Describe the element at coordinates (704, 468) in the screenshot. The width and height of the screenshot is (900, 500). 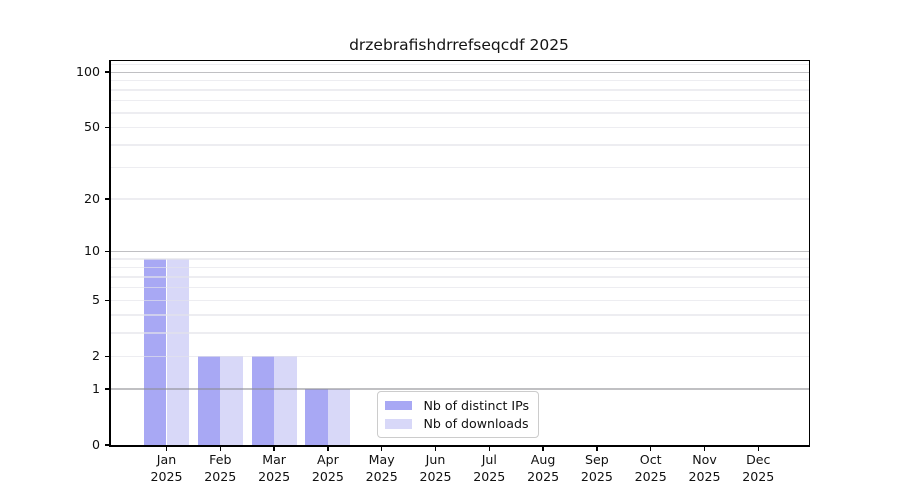
I see `x-axis-tick-label: Nov 2025` at that location.